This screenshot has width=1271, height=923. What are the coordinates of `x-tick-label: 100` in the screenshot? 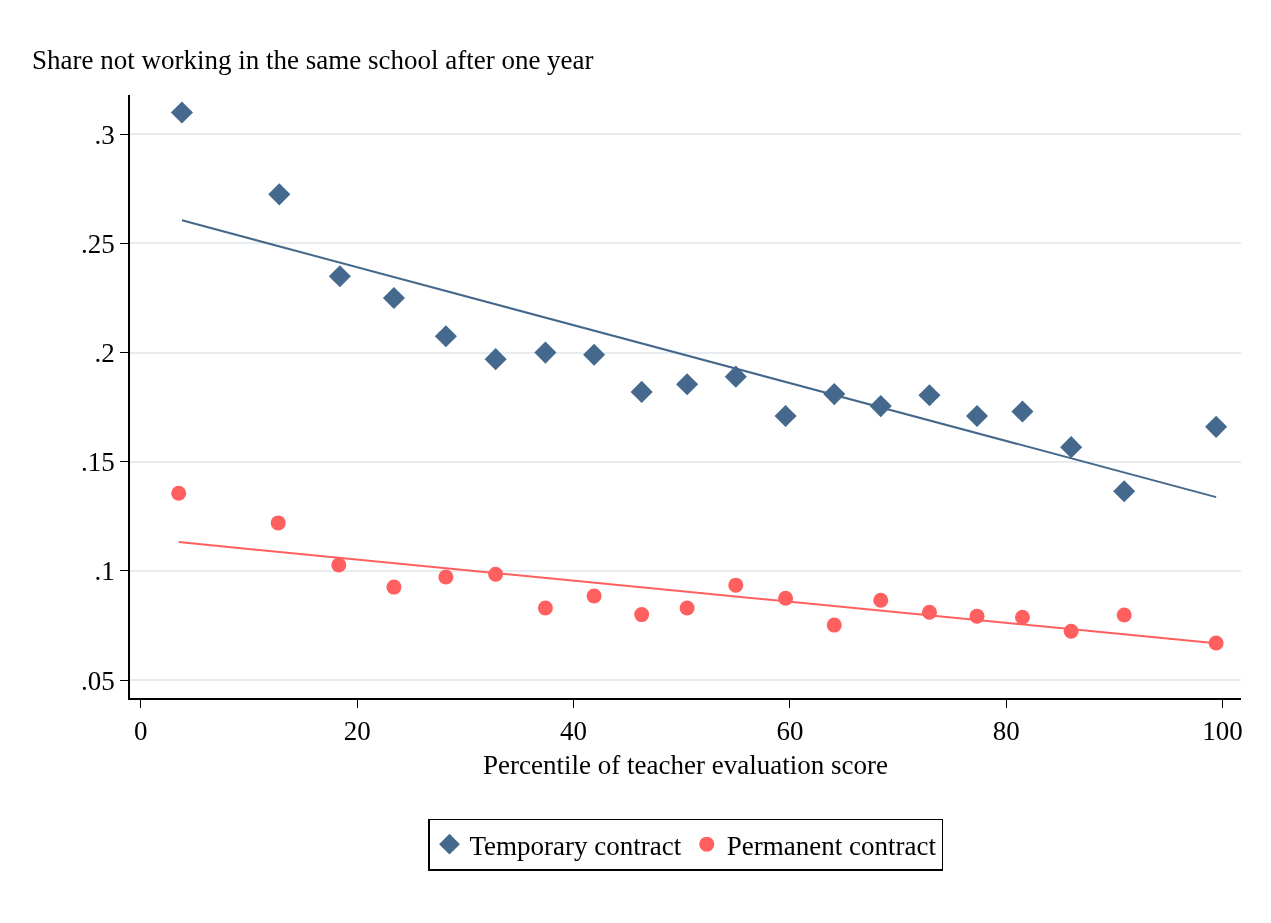 It's located at (1222, 731).